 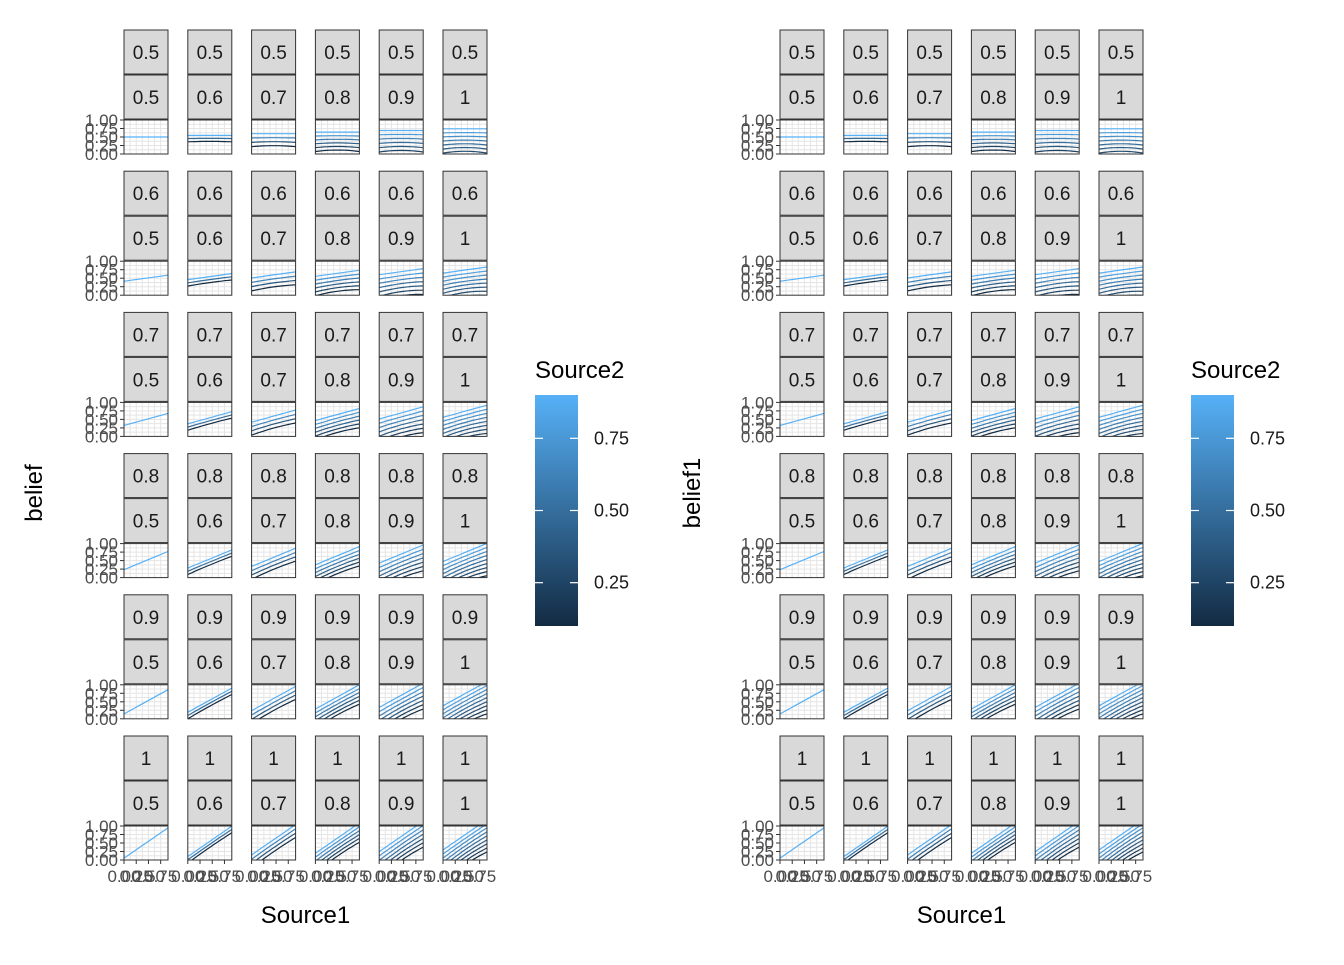 I want to click on facet-panel: 10.60.000.250.500.75, so click(x=206, y=811).